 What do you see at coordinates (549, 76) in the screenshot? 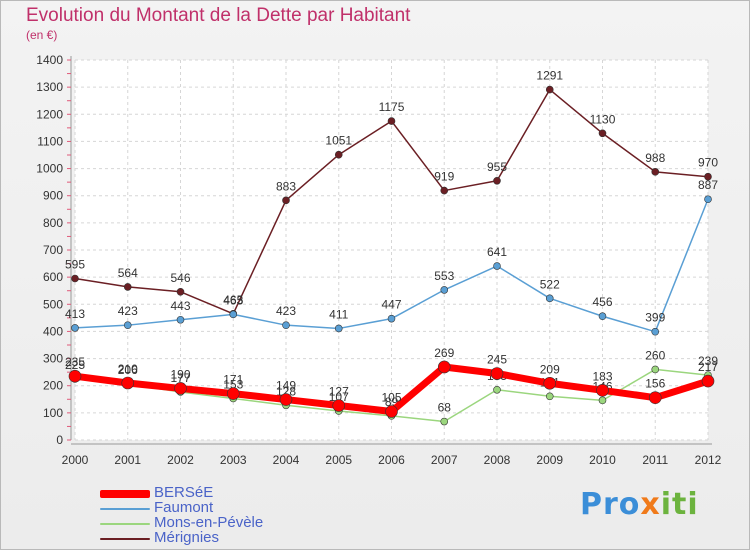
I see `data-label: 1291` at bounding box center [549, 76].